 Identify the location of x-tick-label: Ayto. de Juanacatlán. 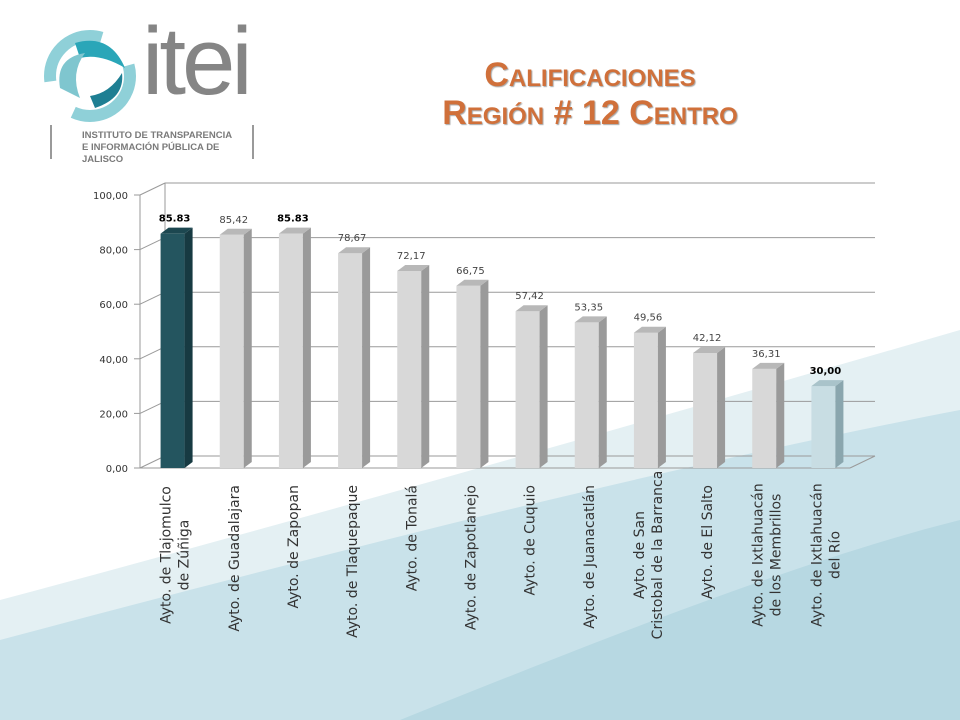
(590, 557).